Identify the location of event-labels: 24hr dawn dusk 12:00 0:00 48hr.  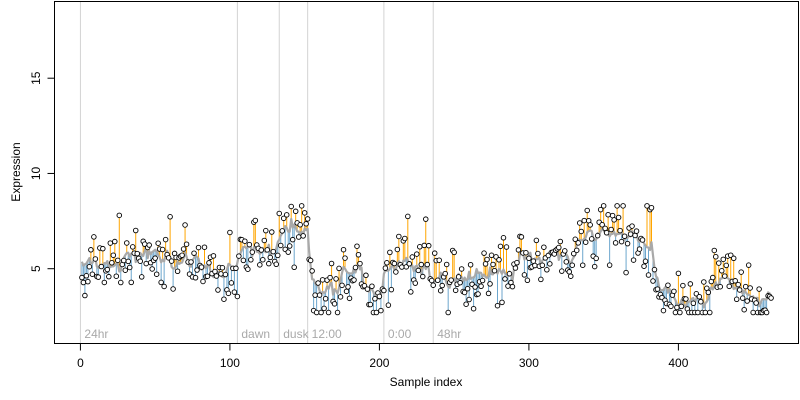
(272, 334).